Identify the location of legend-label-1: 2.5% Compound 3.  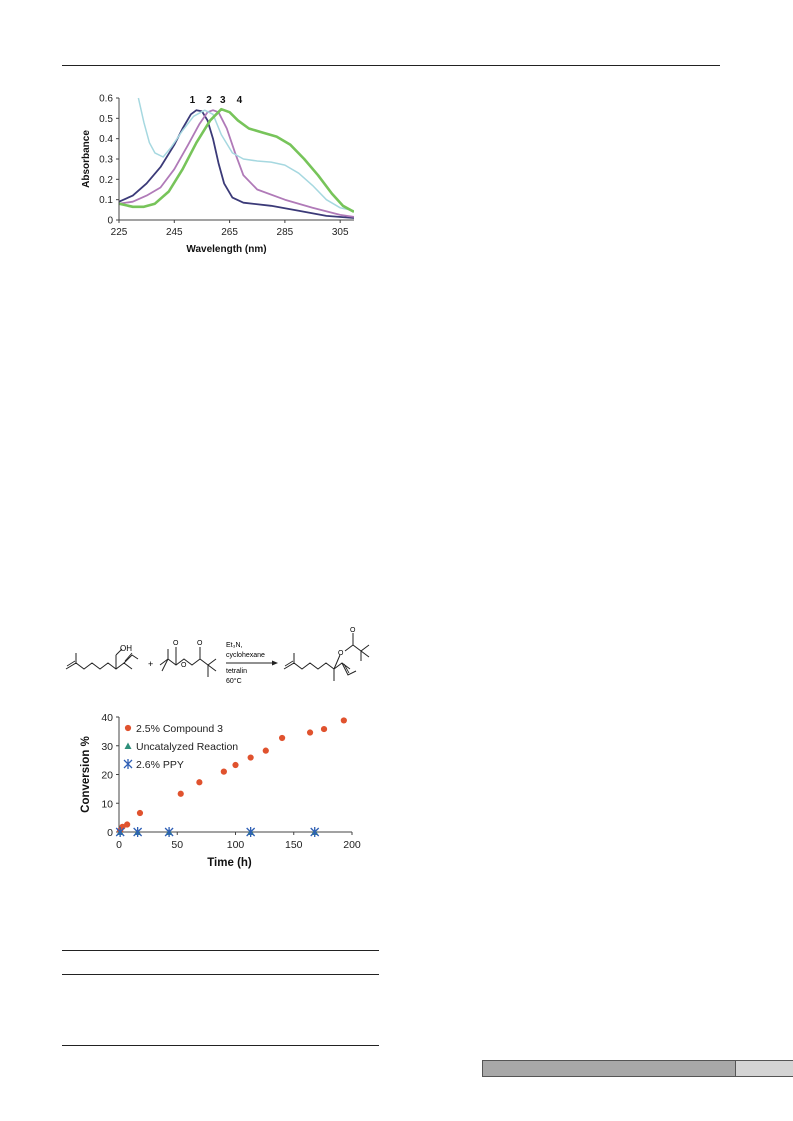
(179, 729).